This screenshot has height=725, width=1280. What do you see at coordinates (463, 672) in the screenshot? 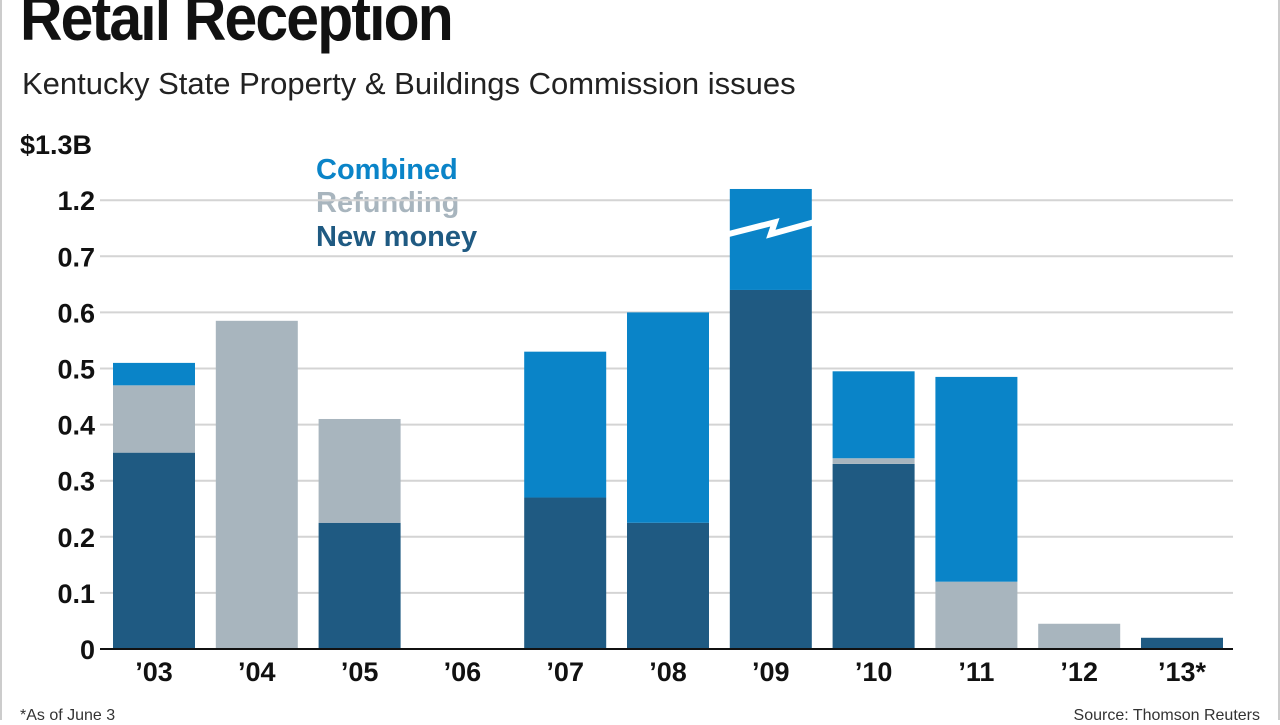
I see `x-tick-label: ’06` at bounding box center [463, 672].